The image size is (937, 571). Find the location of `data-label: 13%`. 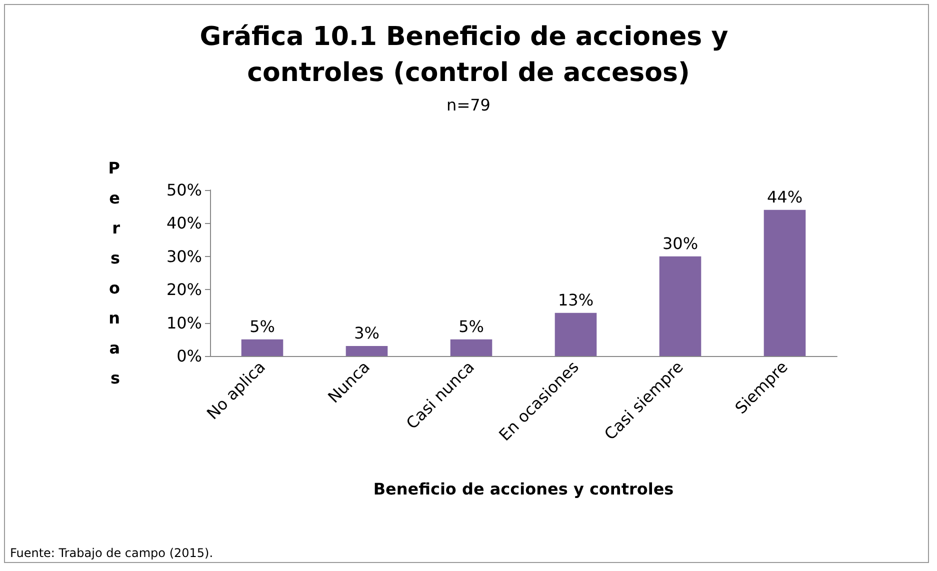

data-label: 13% is located at coordinates (576, 300).